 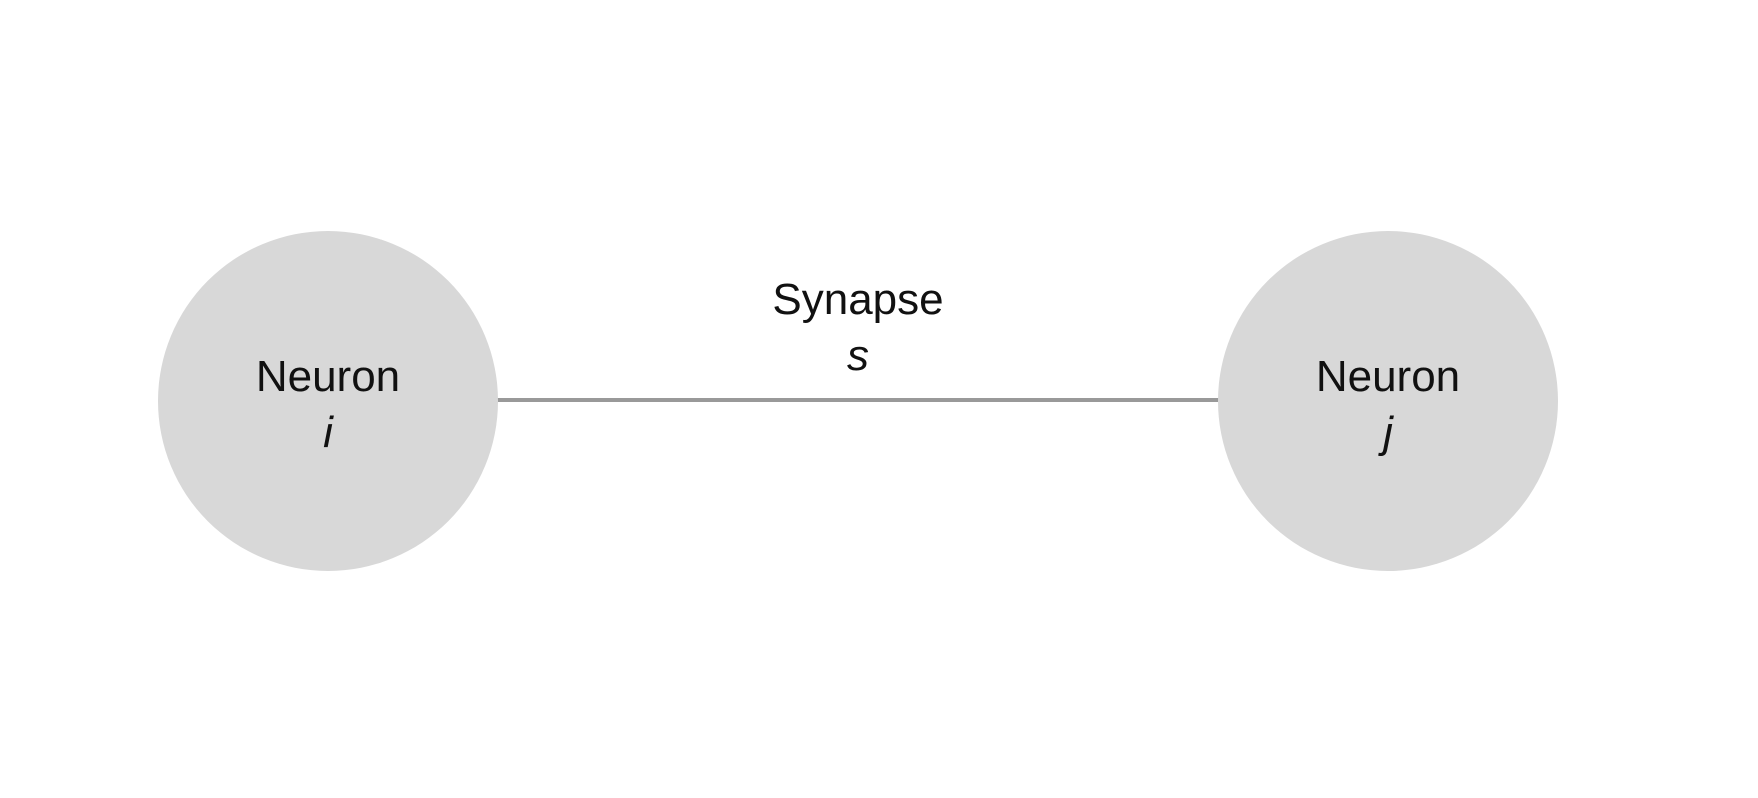 I want to click on neuron-j-index: j, so click(x=1388, y=432).